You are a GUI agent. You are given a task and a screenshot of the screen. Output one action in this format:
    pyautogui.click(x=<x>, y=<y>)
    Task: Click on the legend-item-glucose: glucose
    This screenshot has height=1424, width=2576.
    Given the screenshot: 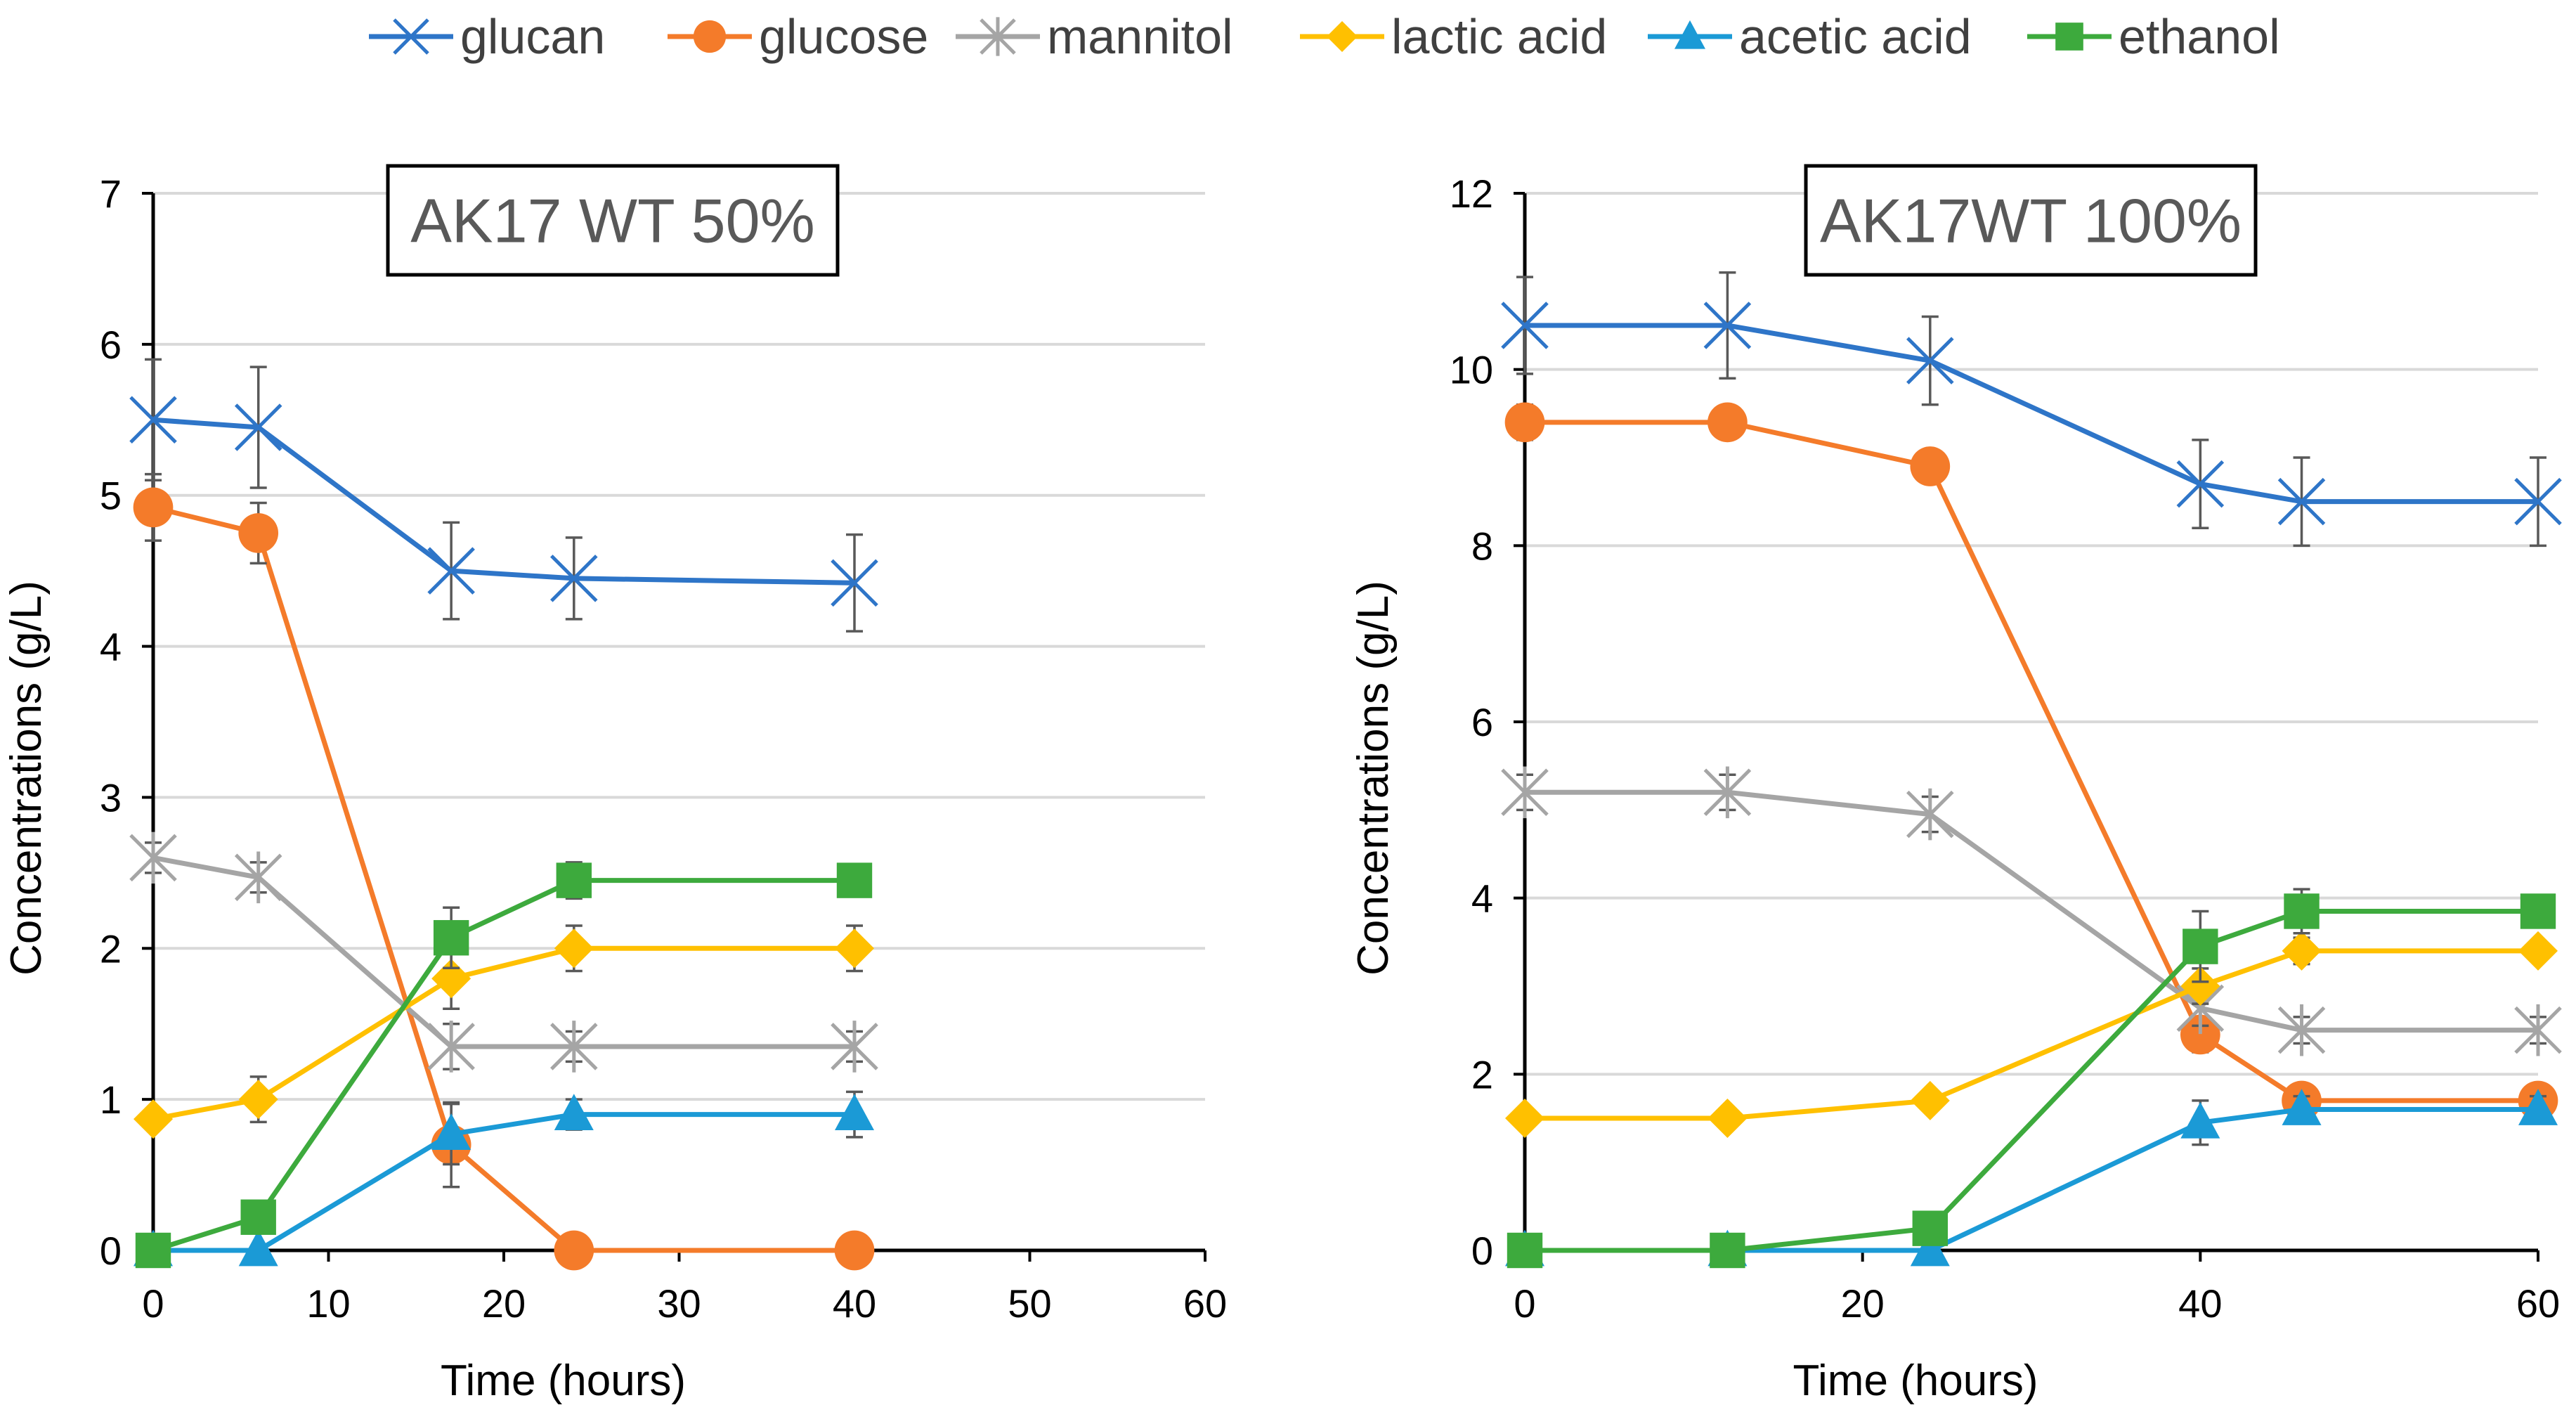 What is the action you would take?
    pyautogui.click(x=798, y=36)
    